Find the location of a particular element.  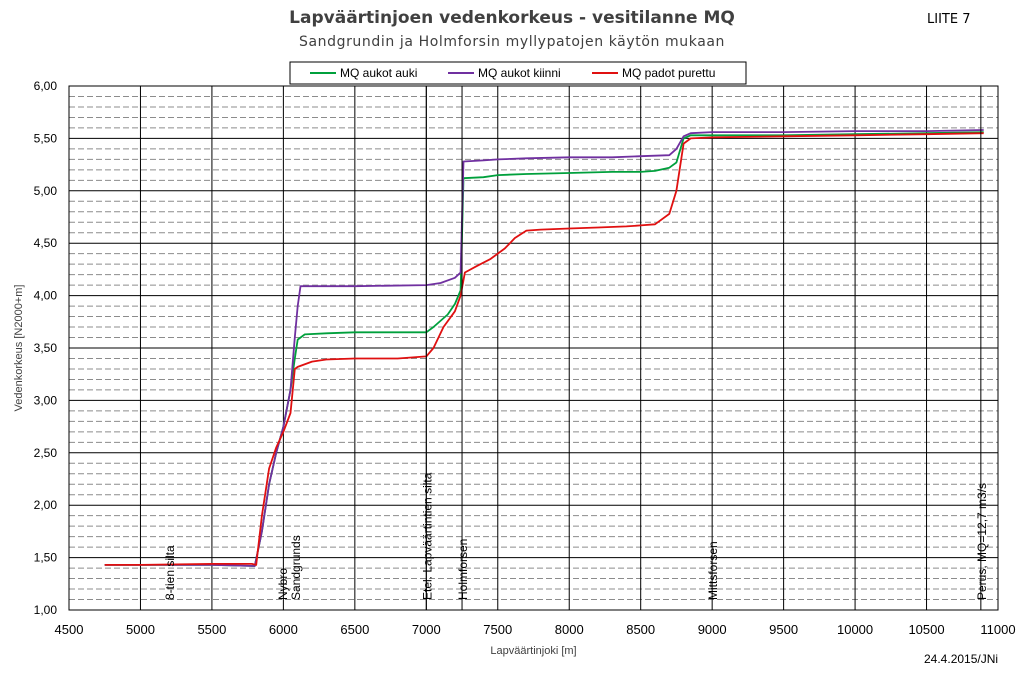

x-tick-label: 7000 is located at coordinates (426, 629).